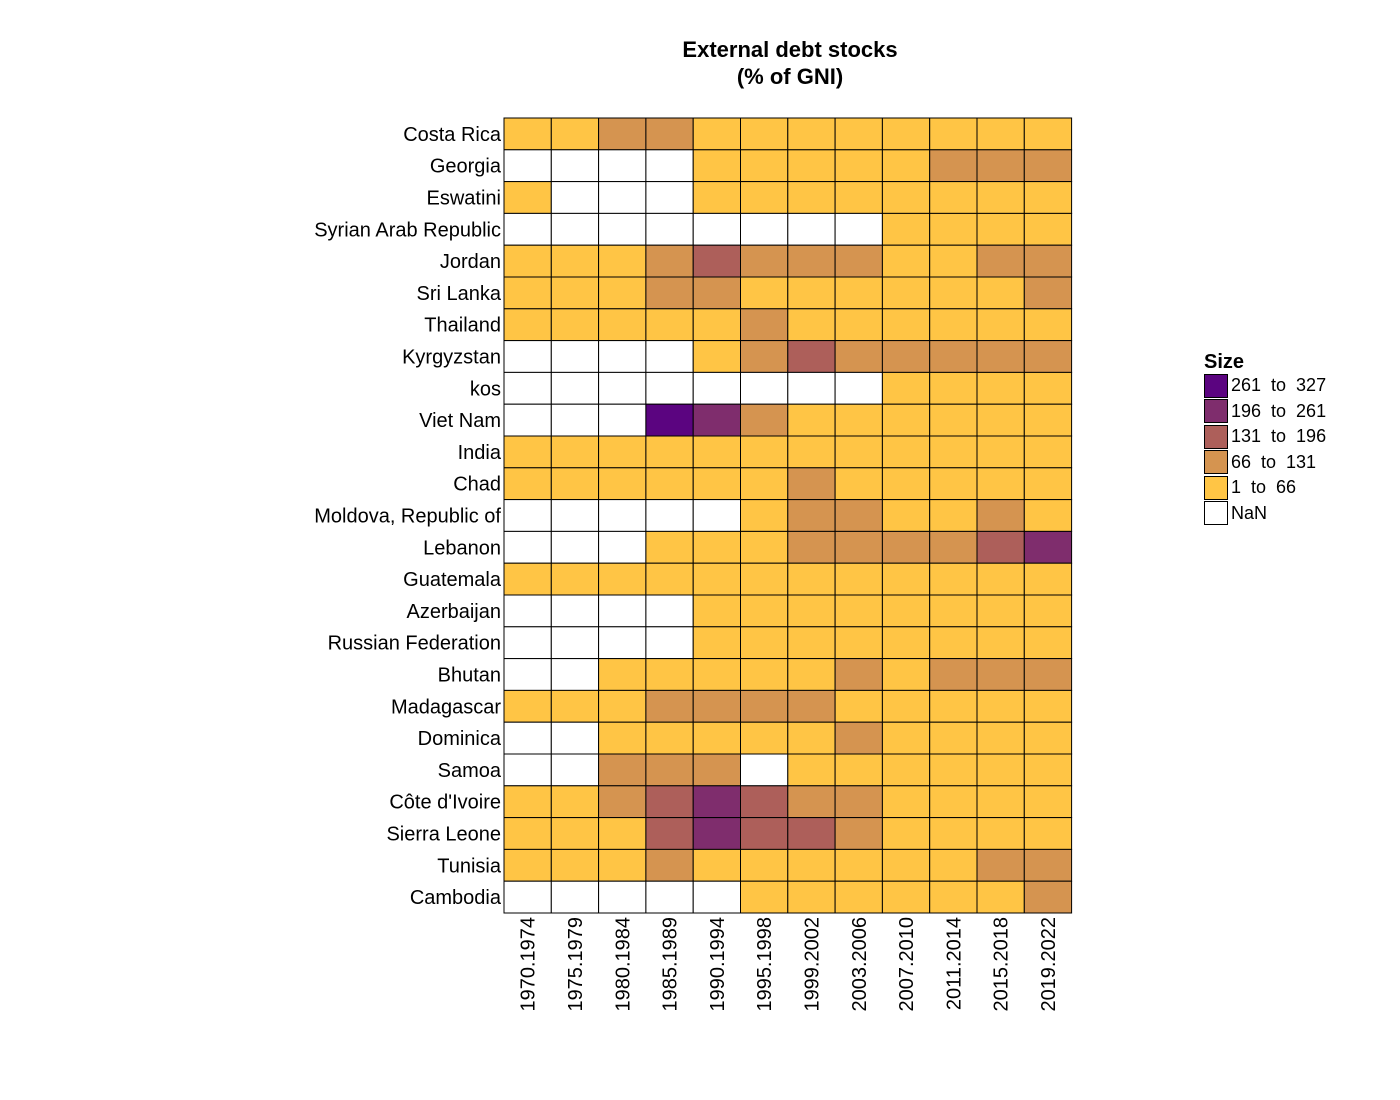 This screenshot has height=1100, width=1400. Describe the element at coordinates (469, 866) in the screenshot. I see `row-label: Tunisia` at that location.